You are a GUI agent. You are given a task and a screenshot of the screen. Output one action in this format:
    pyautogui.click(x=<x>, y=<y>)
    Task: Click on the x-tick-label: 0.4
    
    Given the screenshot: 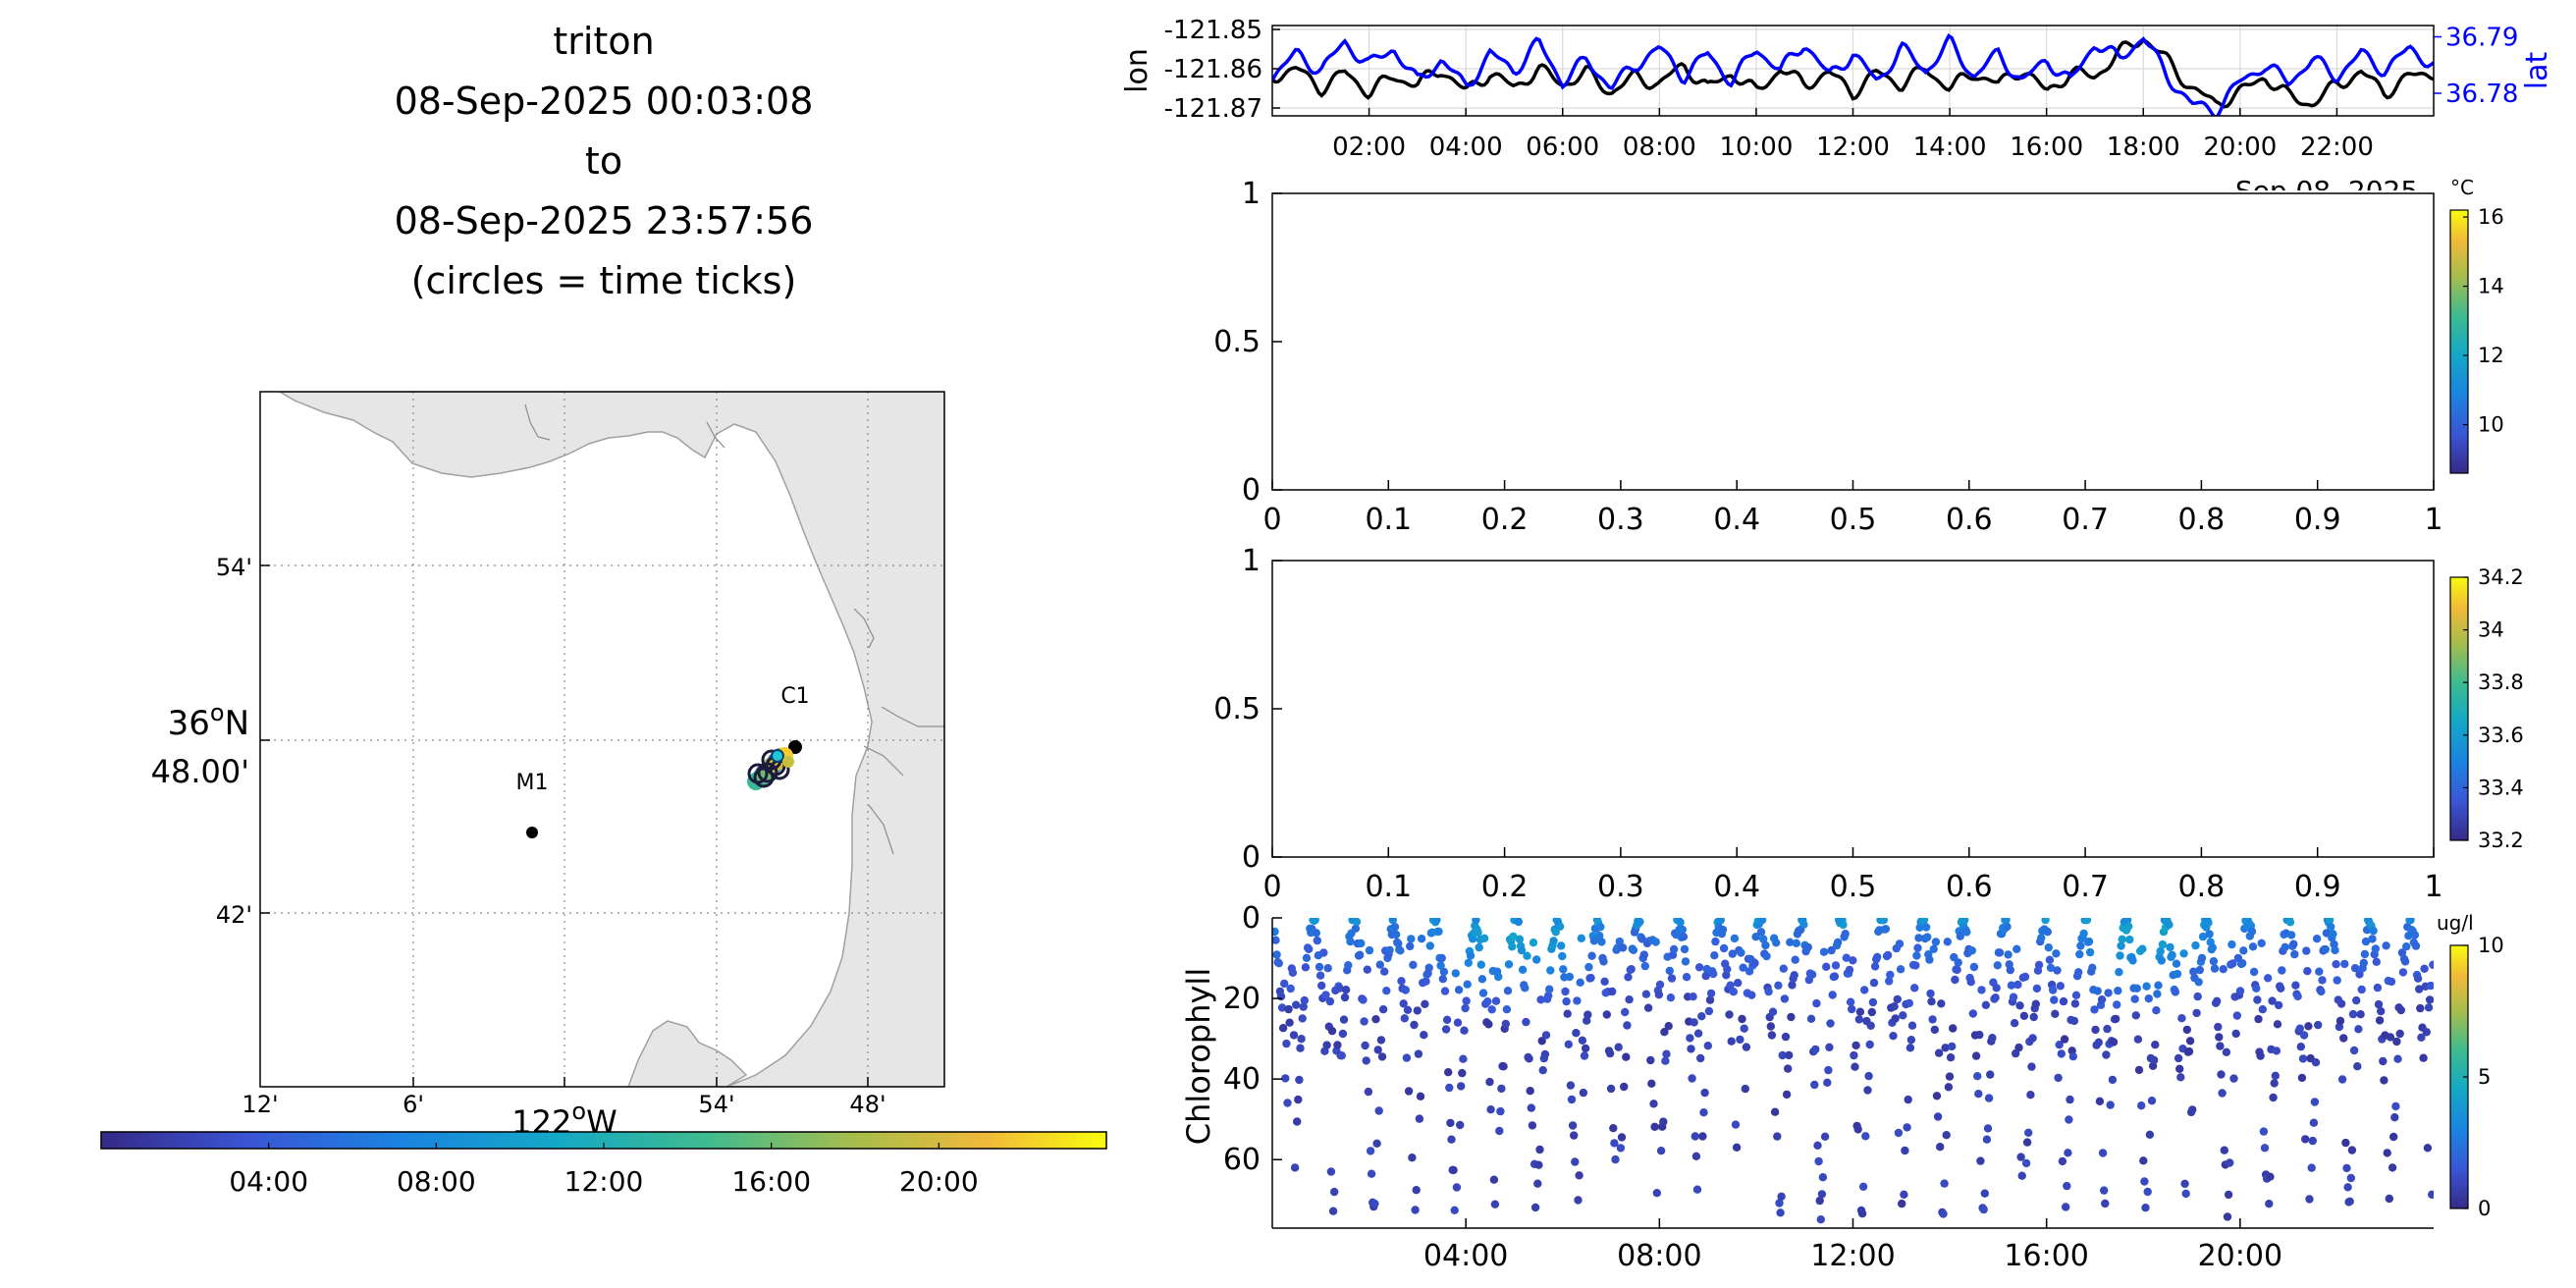 What is the action you would take?
    pyautogui.click(x=1736, y=887)
    